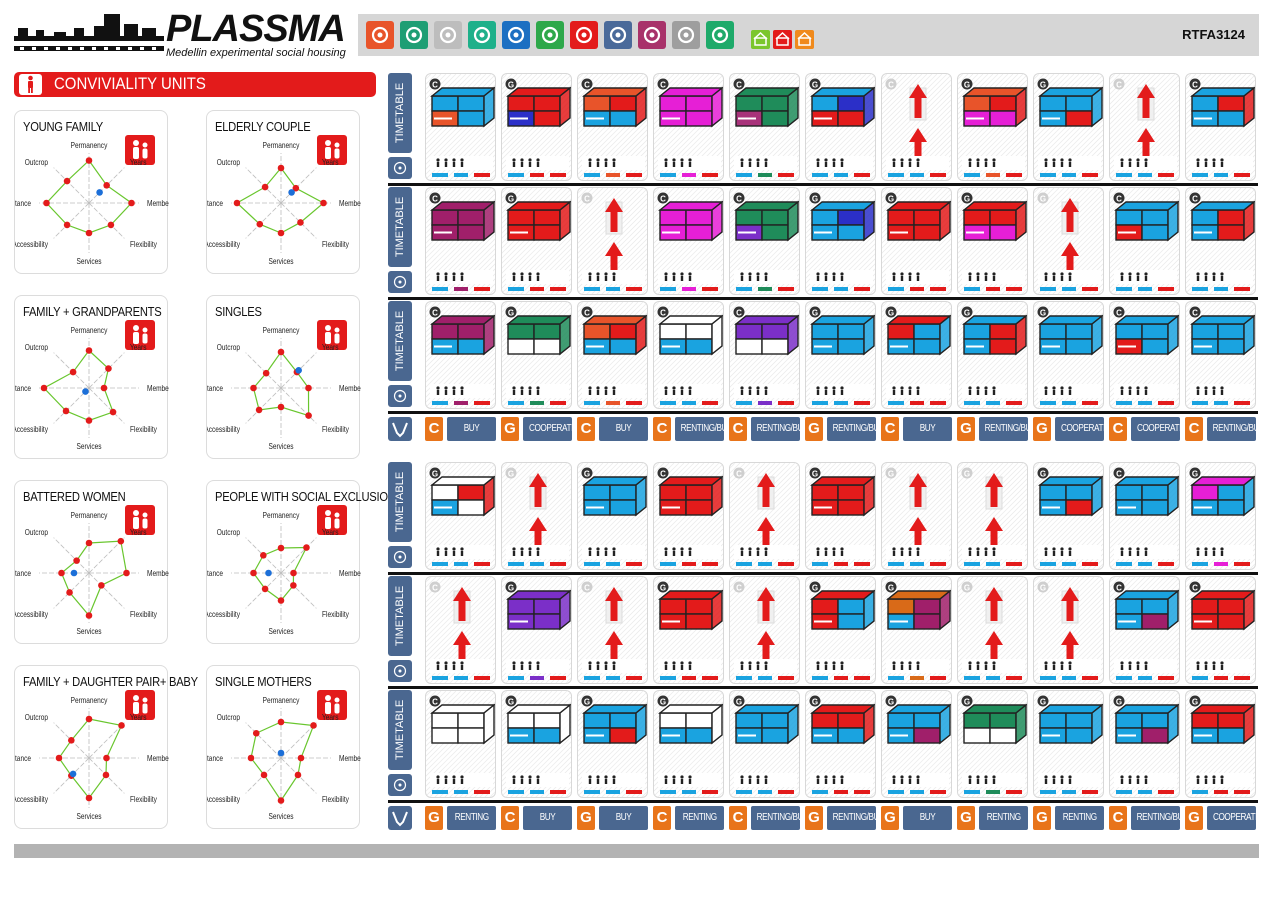  What do you see at coordinates (380, 35) in the screenshot?
I see `gear-icon` at bounding box center [380, 35].